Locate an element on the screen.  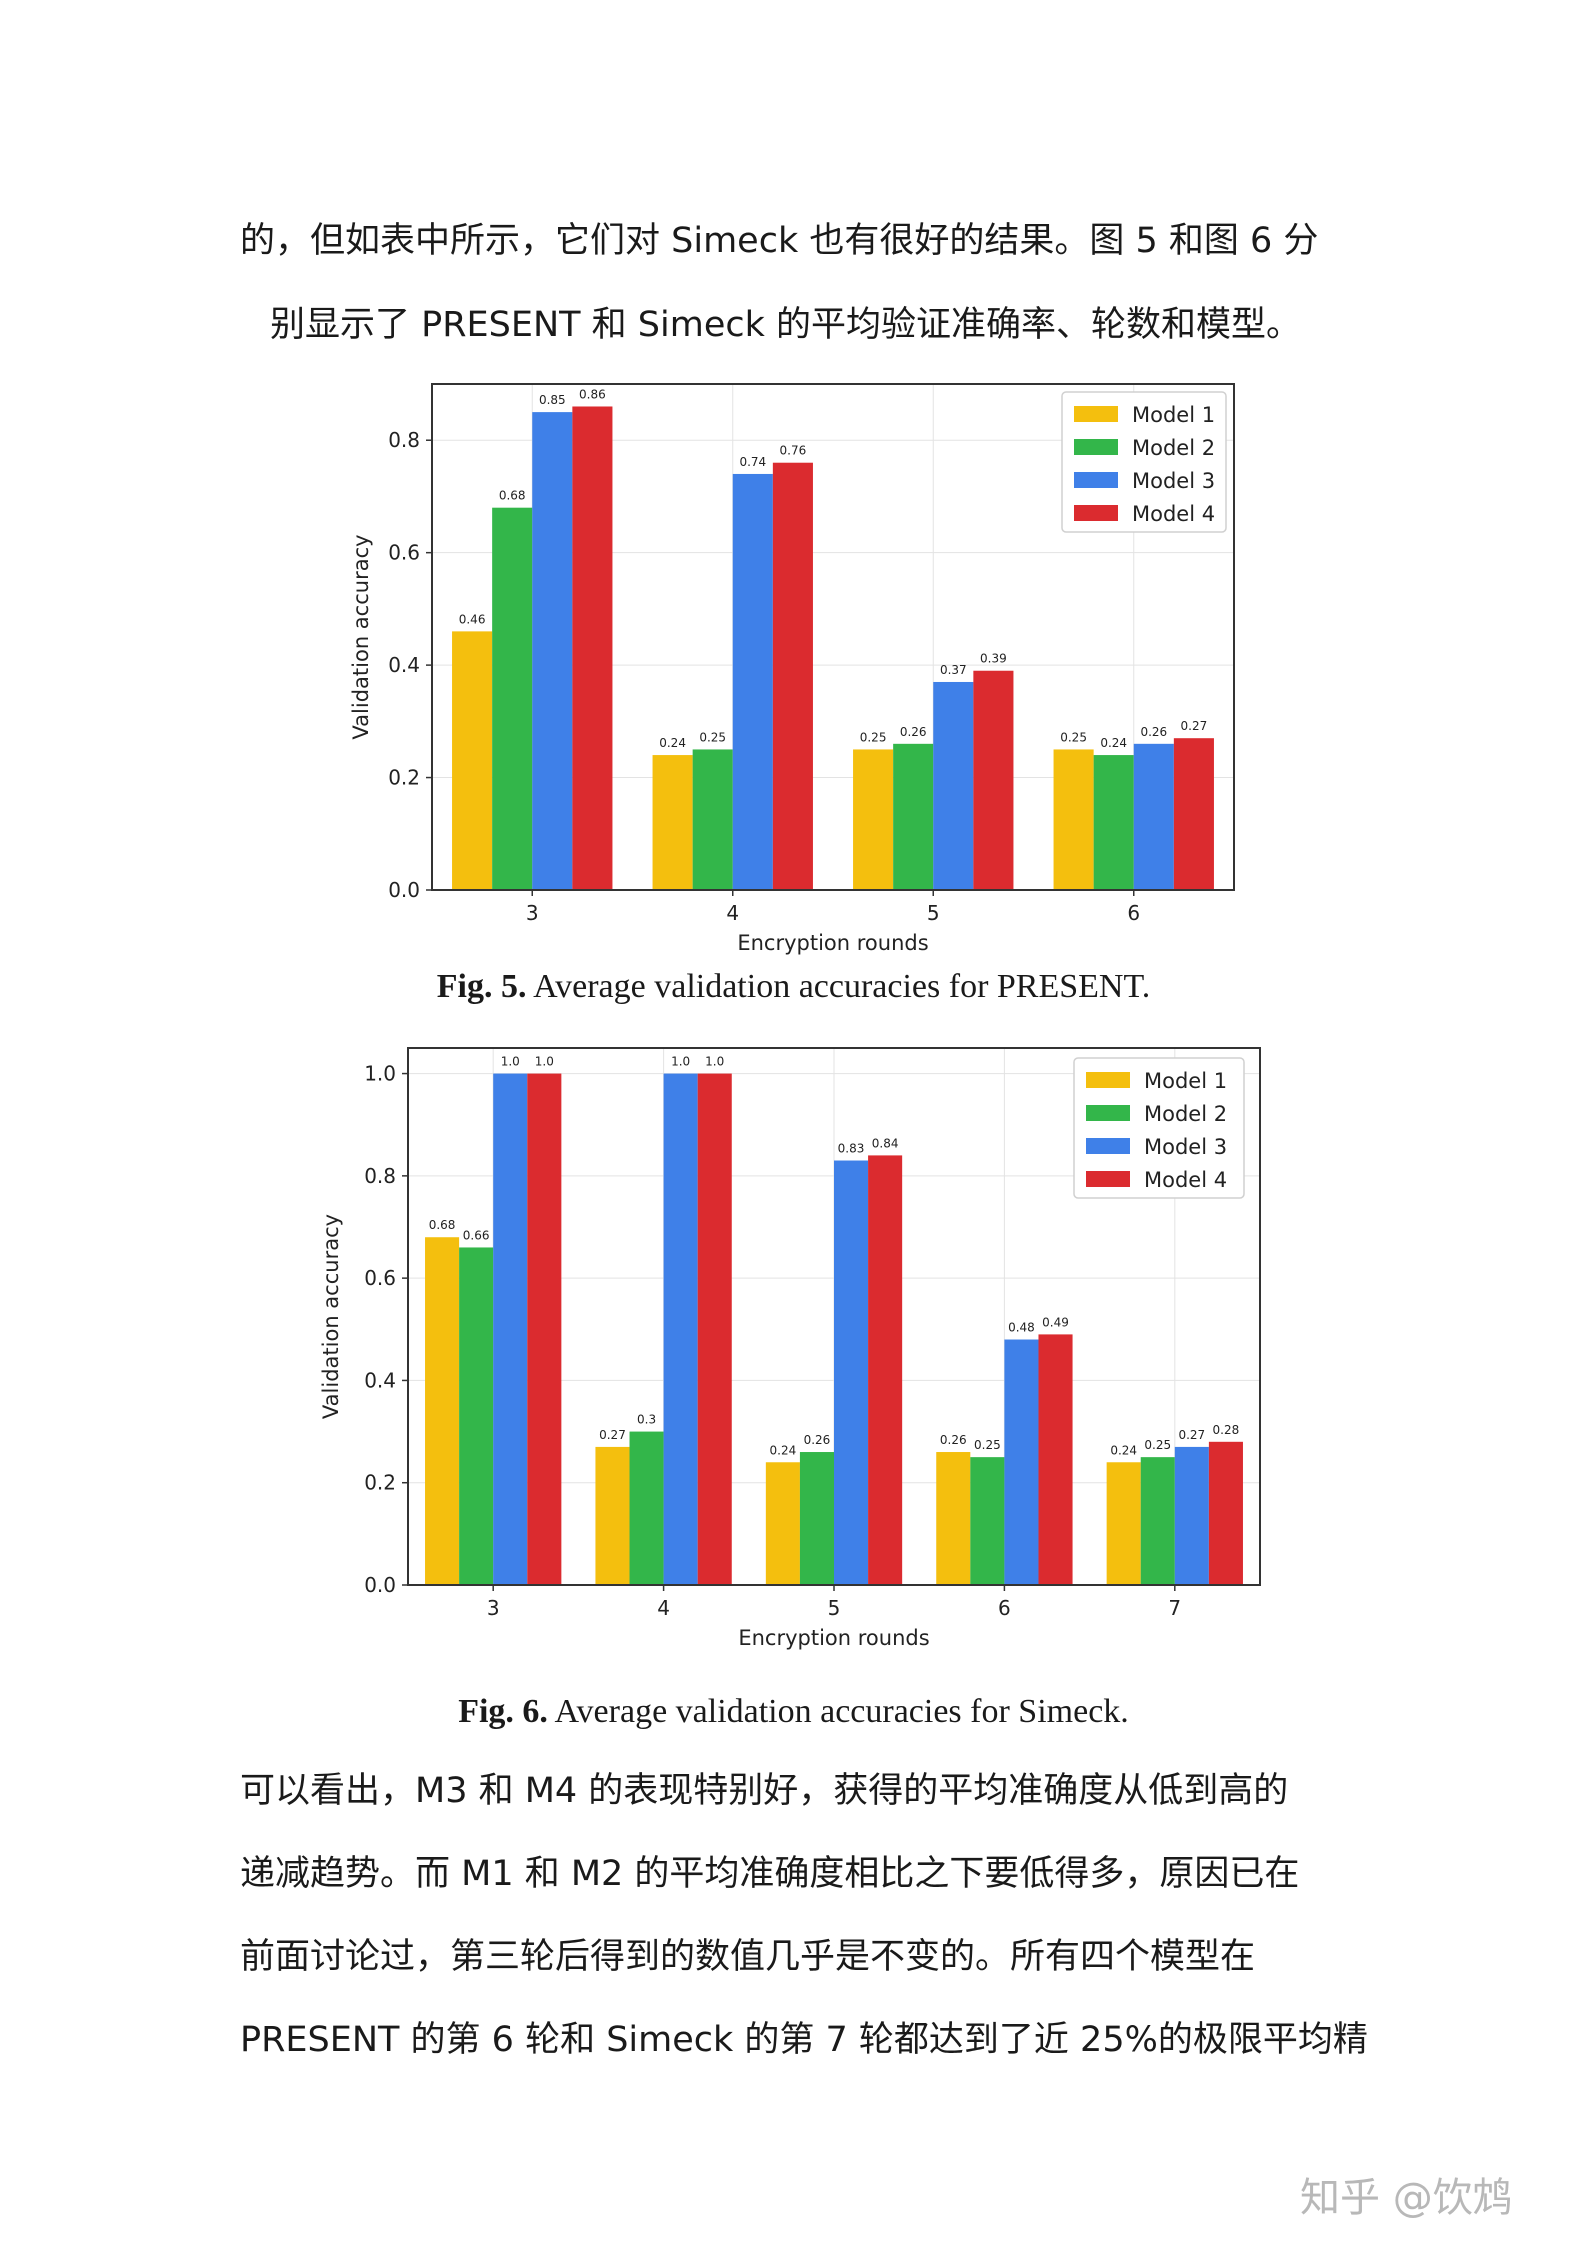
data-label: 0.3 is located at coordinates (646, 1420).